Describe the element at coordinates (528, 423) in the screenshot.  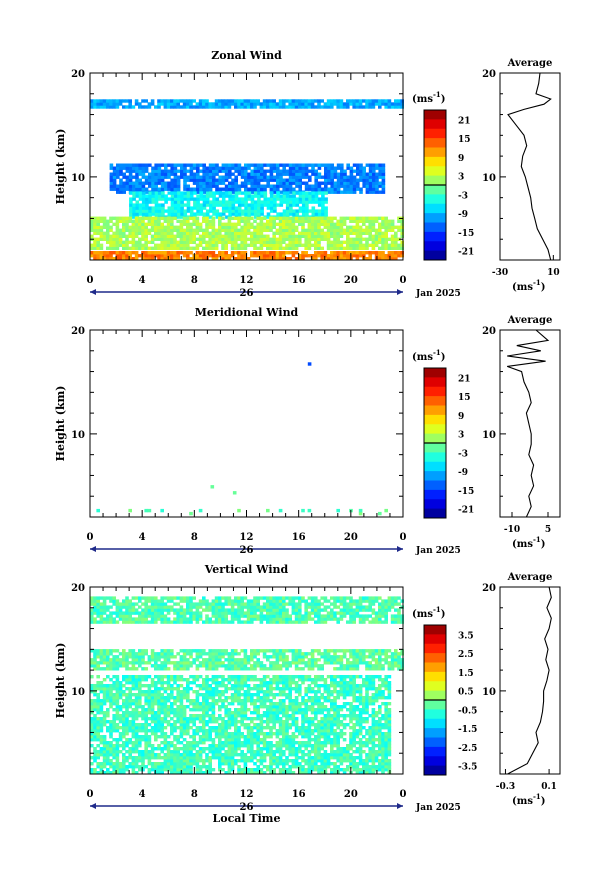
I see `average-line` at that location.